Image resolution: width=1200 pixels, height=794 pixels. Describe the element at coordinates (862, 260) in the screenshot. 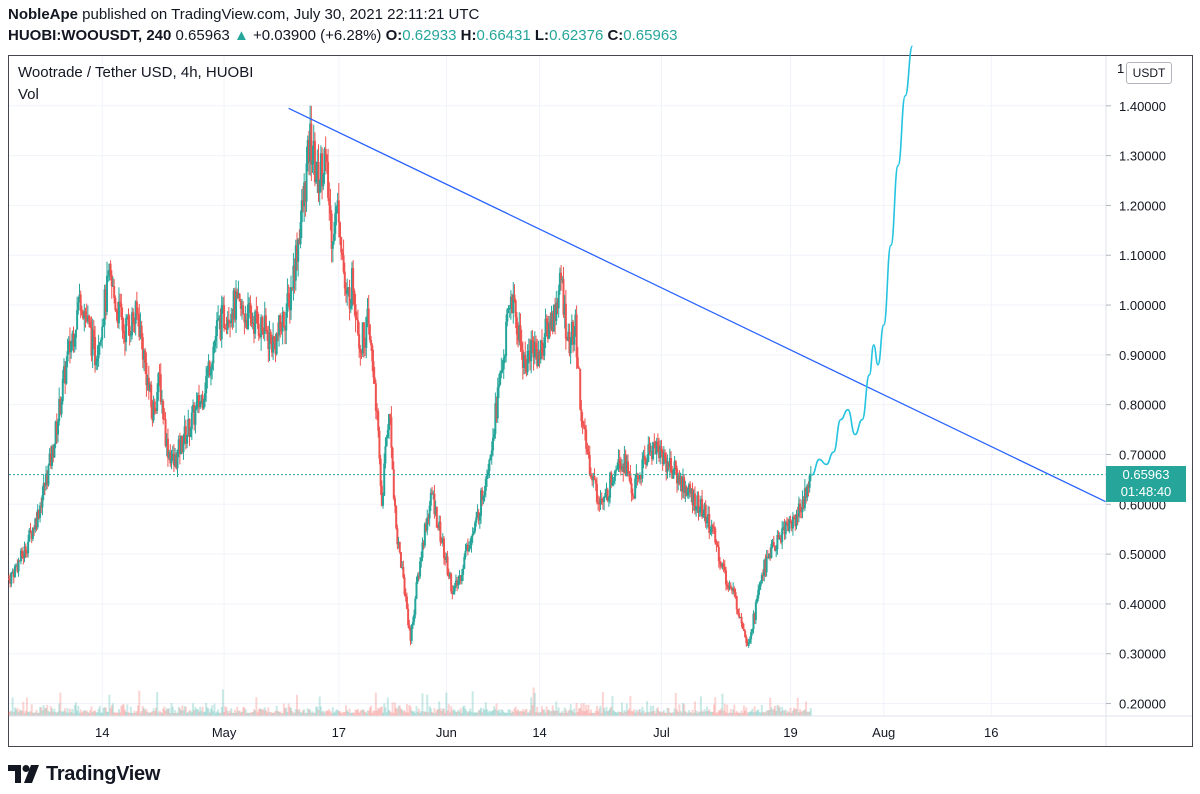

I see `projection-path` at that location.